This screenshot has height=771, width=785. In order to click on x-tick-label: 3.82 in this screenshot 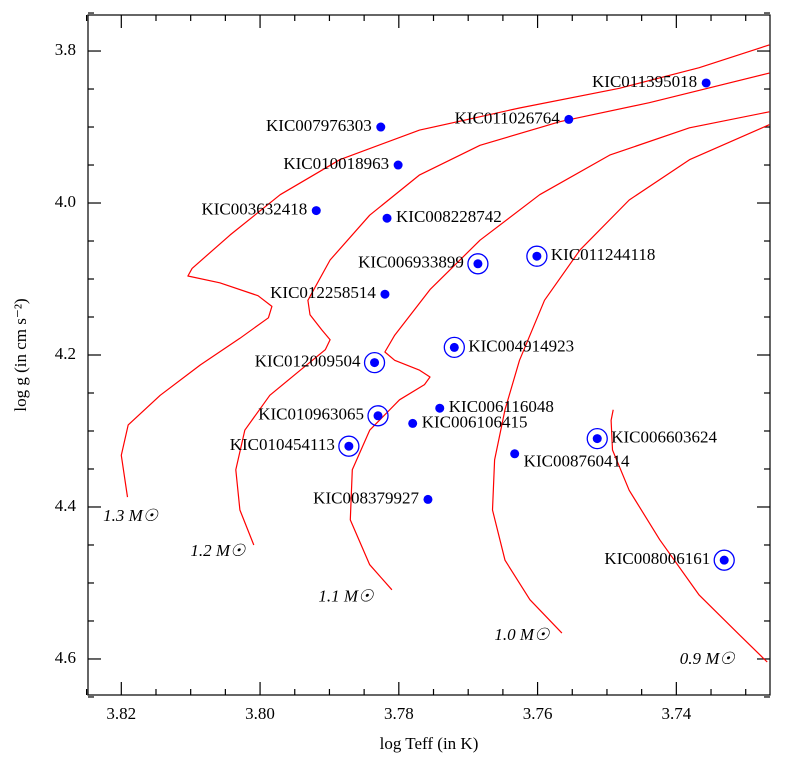, I will do `click(121, 713)`.